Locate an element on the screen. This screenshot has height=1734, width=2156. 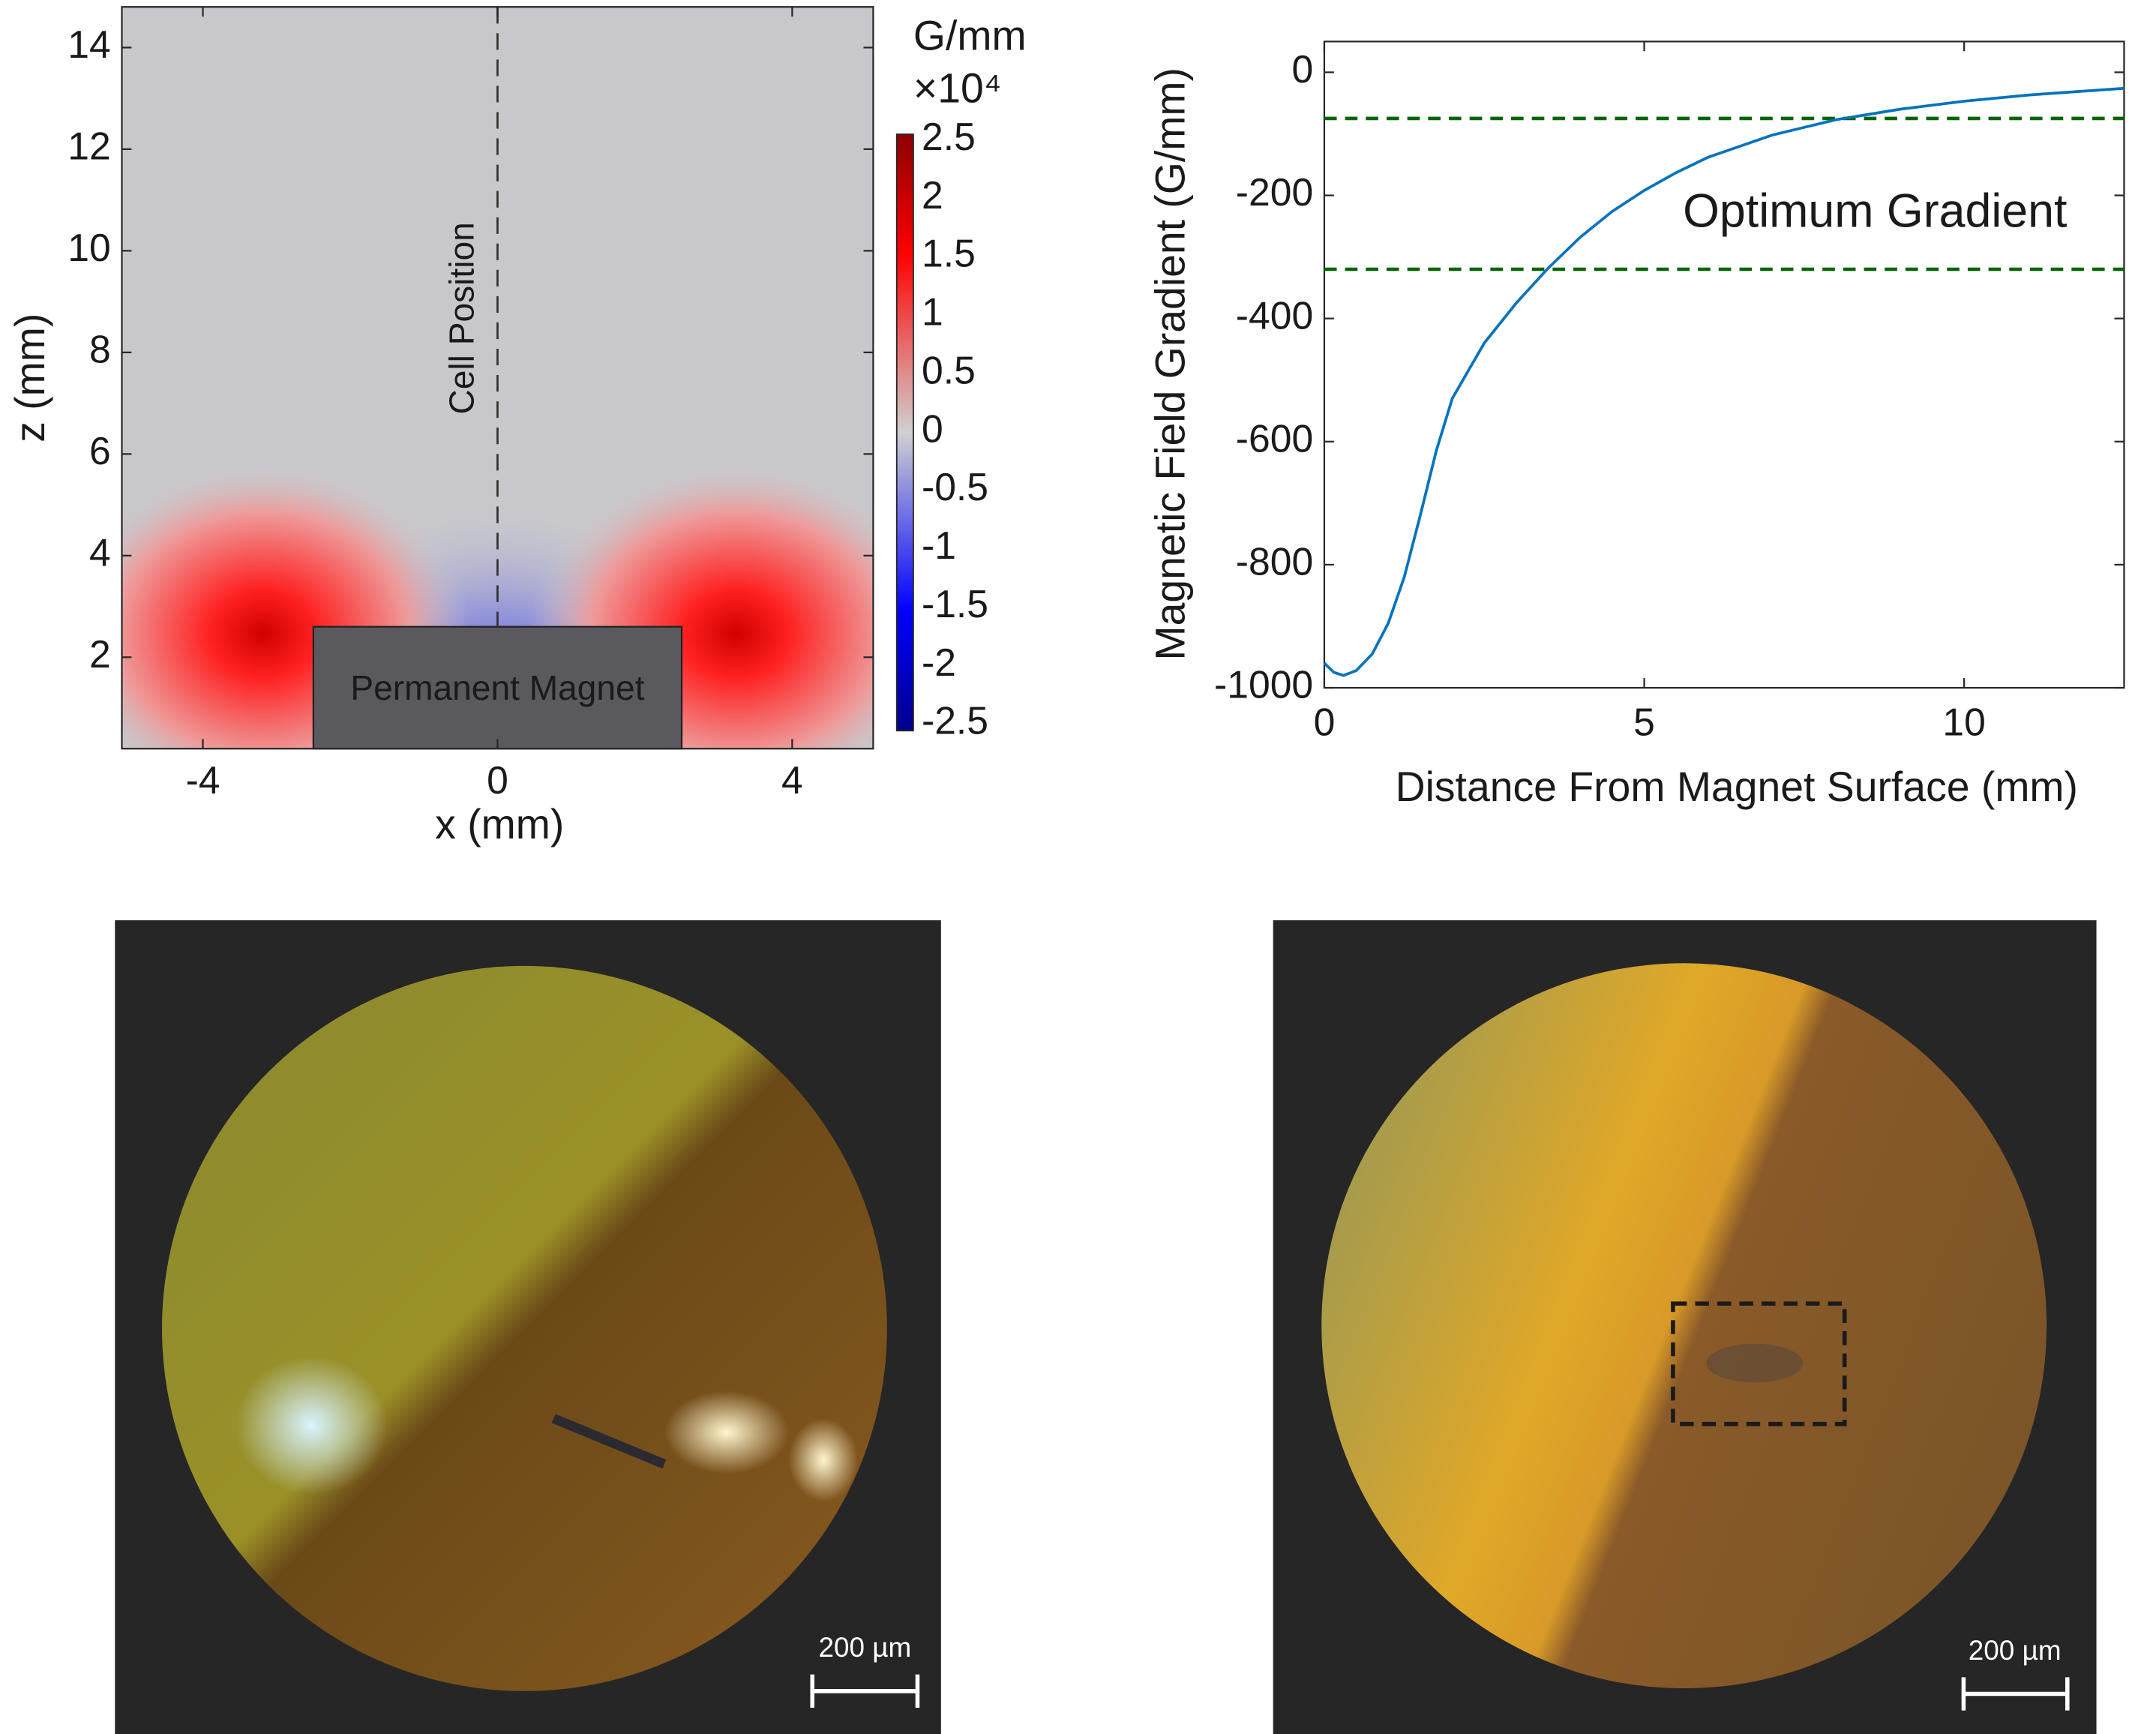
colorbar-tick-label: -2 is located at coordinates (939, 662).